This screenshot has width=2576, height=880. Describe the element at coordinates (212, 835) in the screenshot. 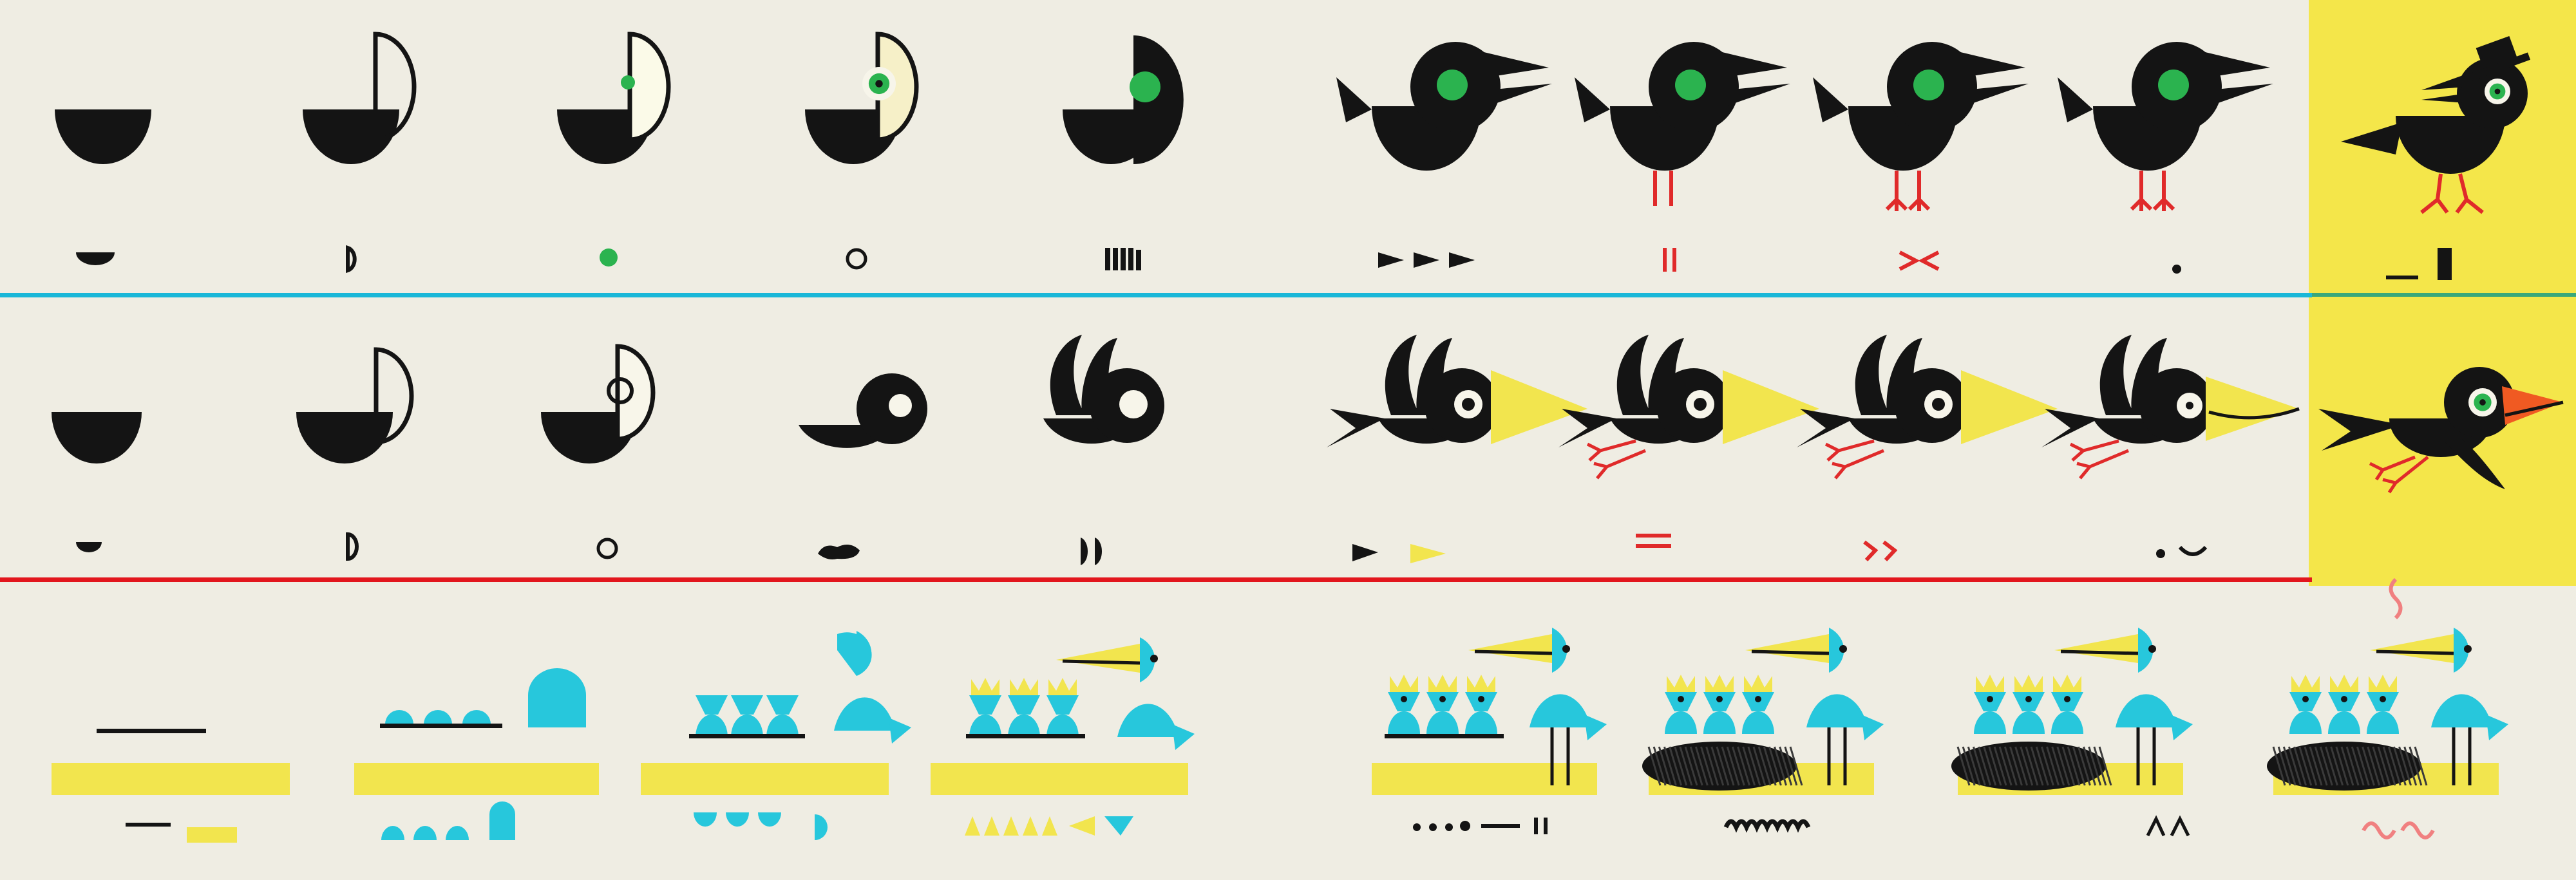

I see `symbol-yellow-bar` at that location.